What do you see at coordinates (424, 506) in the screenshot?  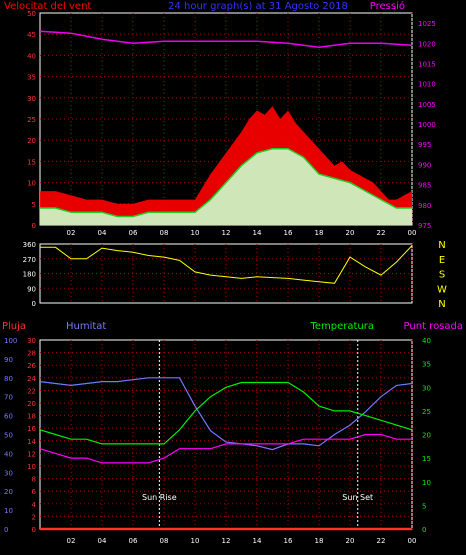 I see `temperature-ytick: 5` at bounding box center [424, 506].